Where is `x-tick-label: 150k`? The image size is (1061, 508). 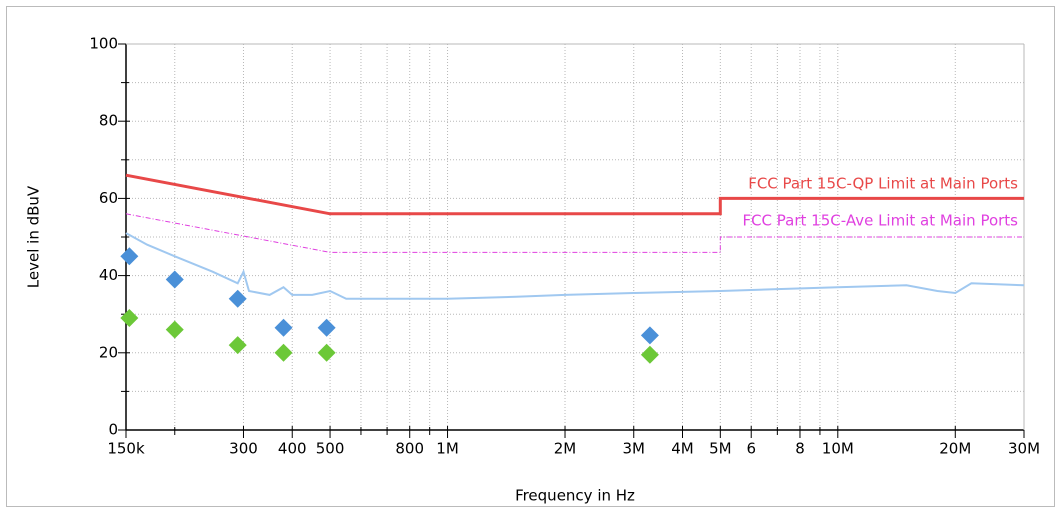
x-tick-label: 150k is located at coordinates (126, 449).